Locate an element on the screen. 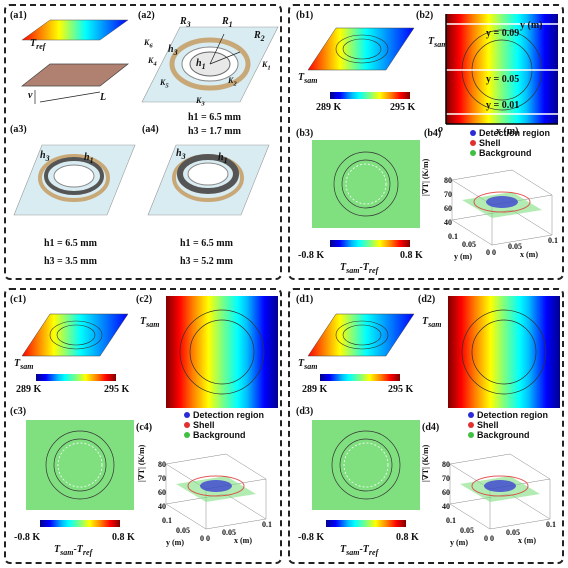 Image resolution: width=568 pixels, height=568 pixels. b4-3d-plot is located at coordinates (502, 207).